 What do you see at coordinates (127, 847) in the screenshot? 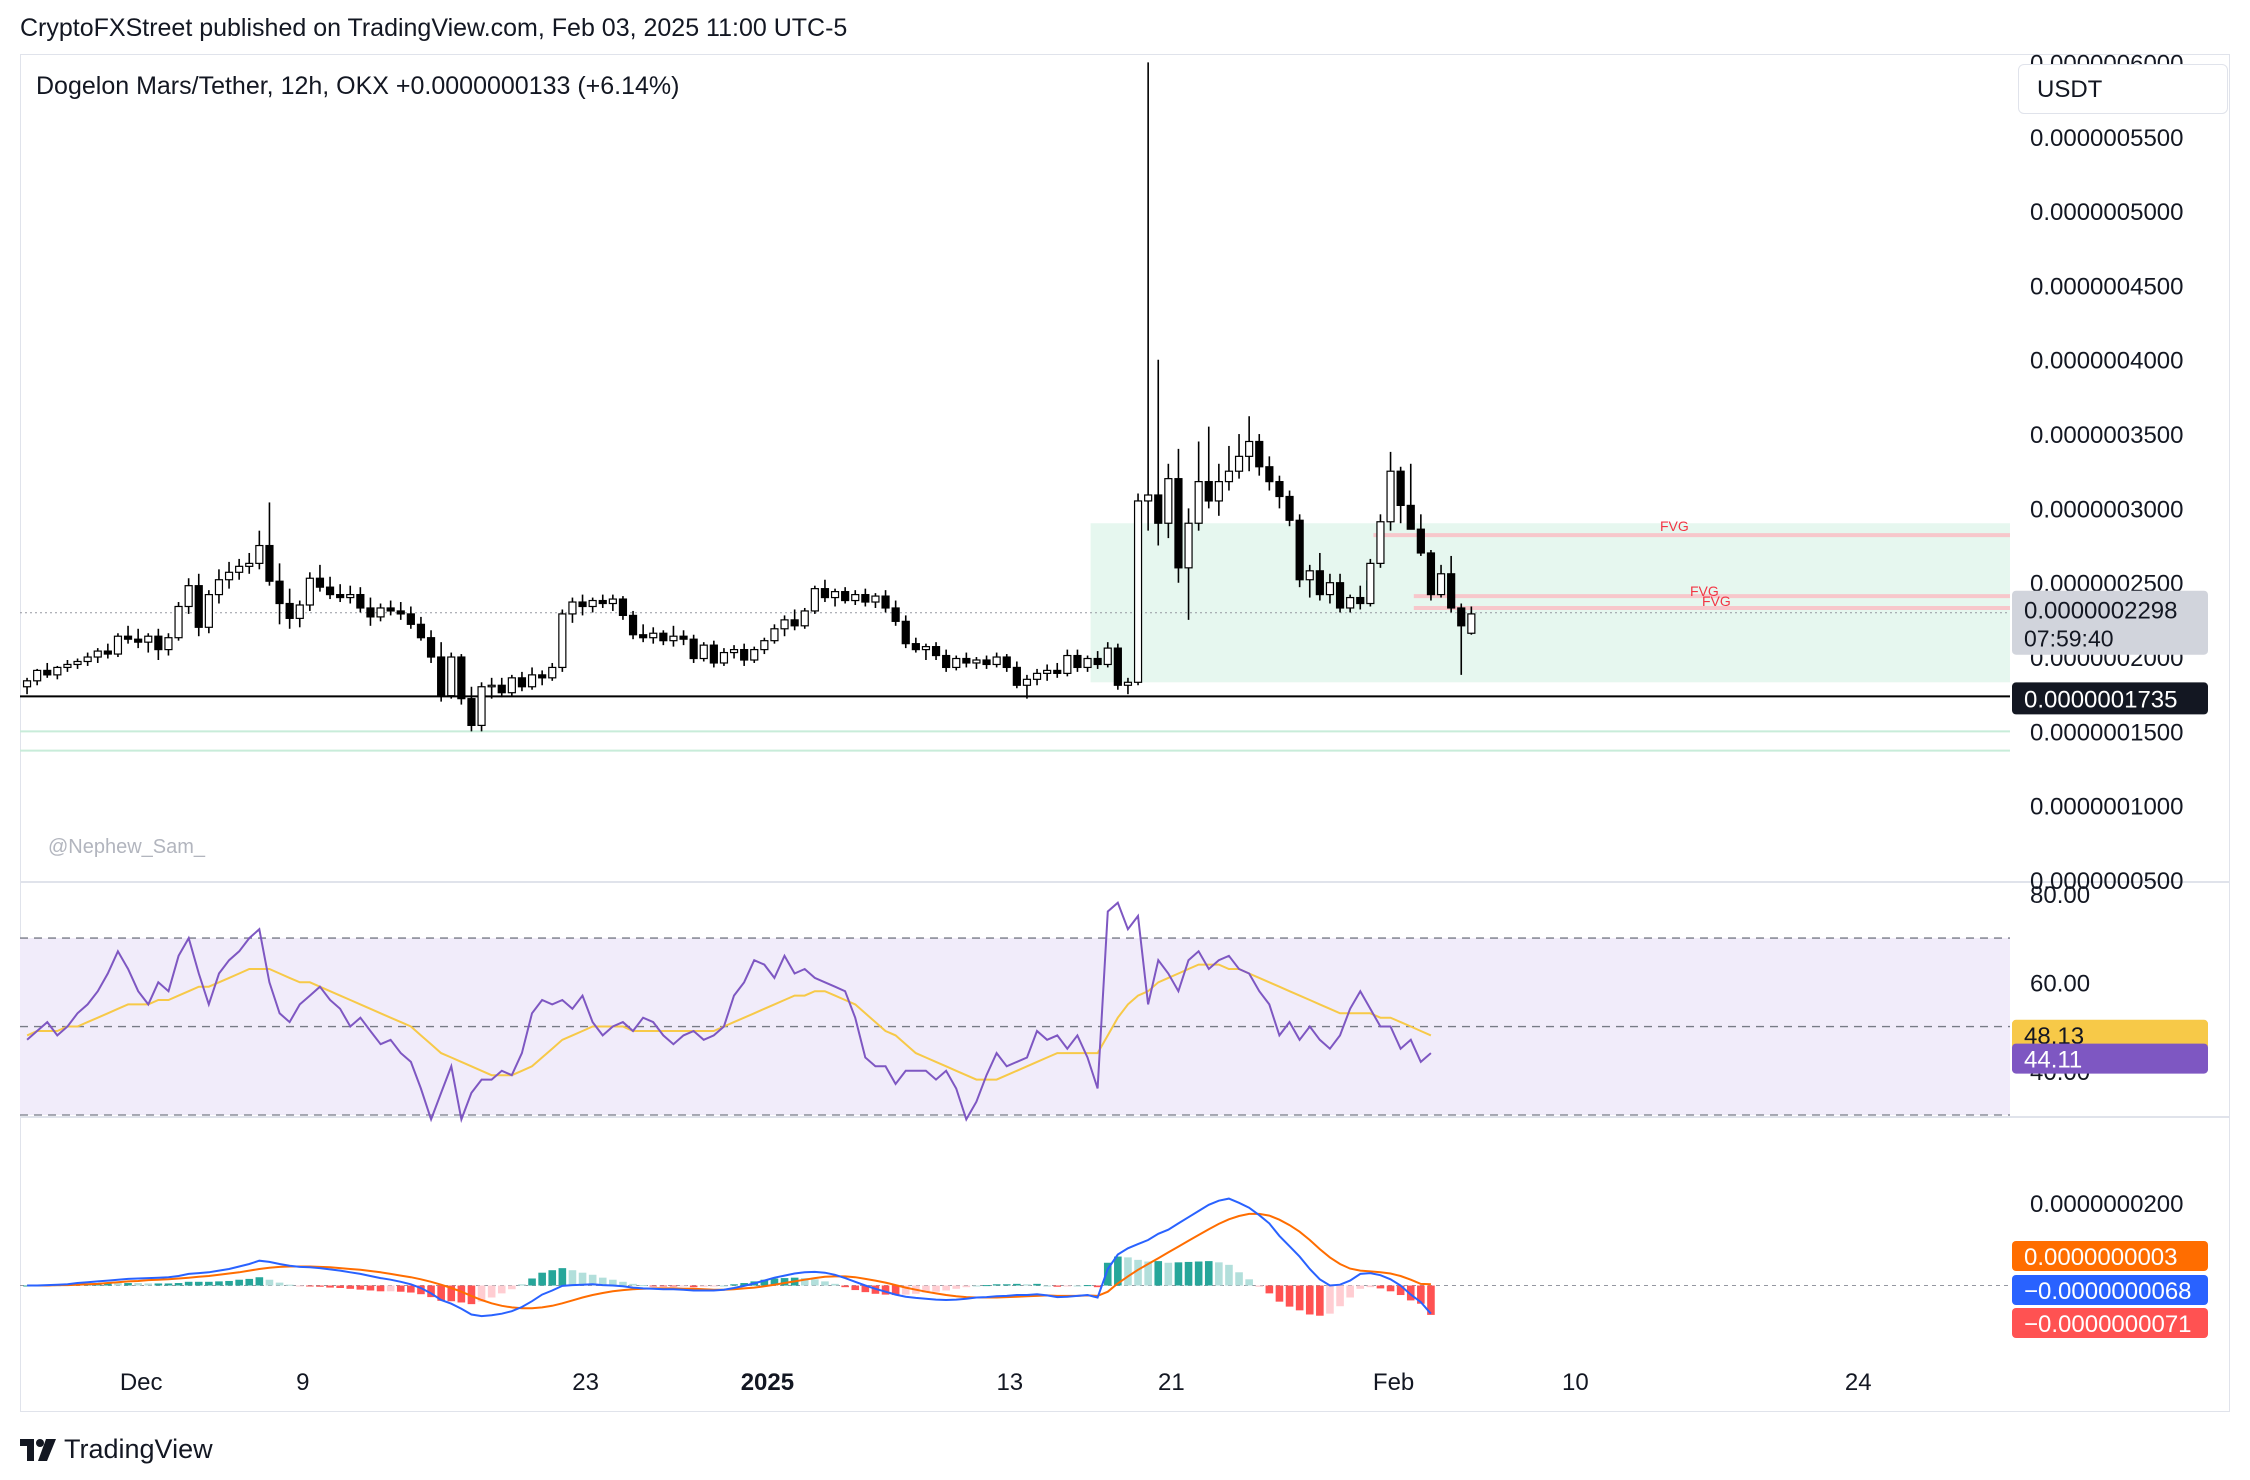
I see `watermark: @Nephew_Sam_` at bounding box center [127, 847].